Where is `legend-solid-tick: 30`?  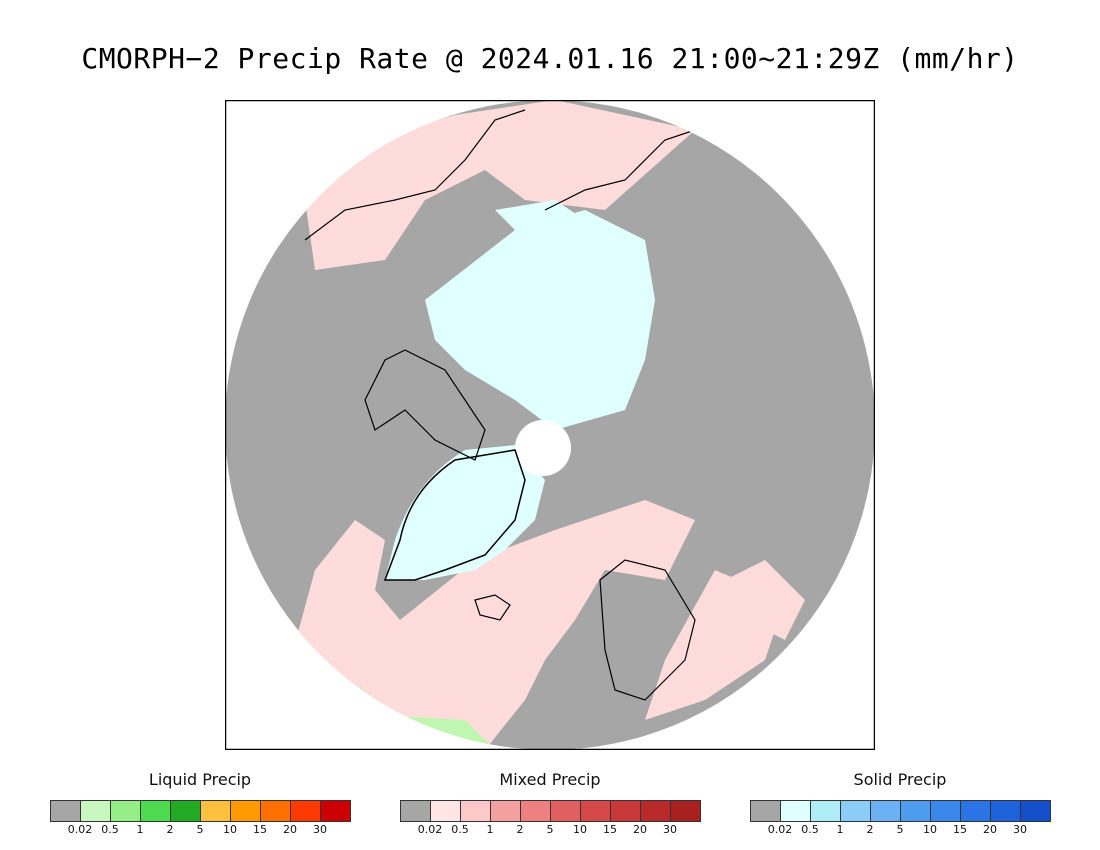
legend-solid-tick: 30 is located at coordinates (1020, 829).